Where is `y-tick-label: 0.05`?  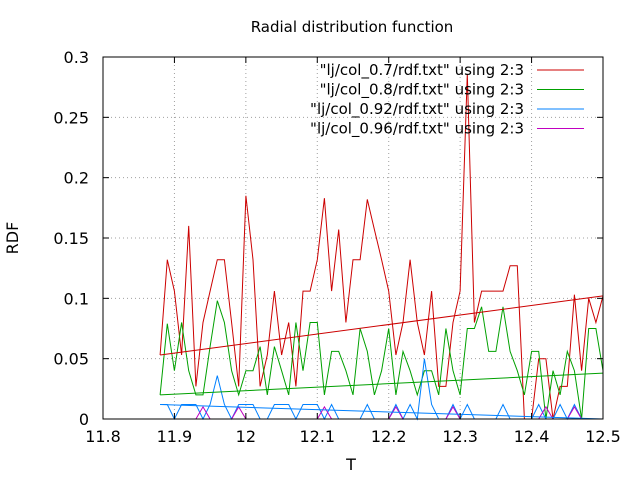 y-tick-label: 0.05 is located at coordinates (71, 359).